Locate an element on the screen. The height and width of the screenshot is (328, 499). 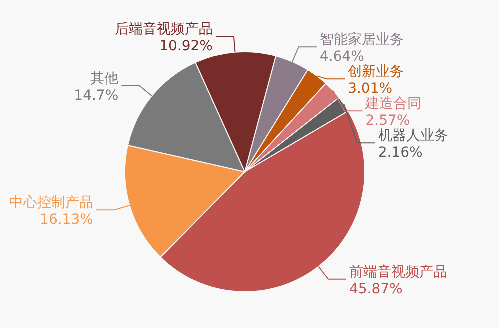
slice-label: 智能家居业务 is located at coordinates (362, 40).